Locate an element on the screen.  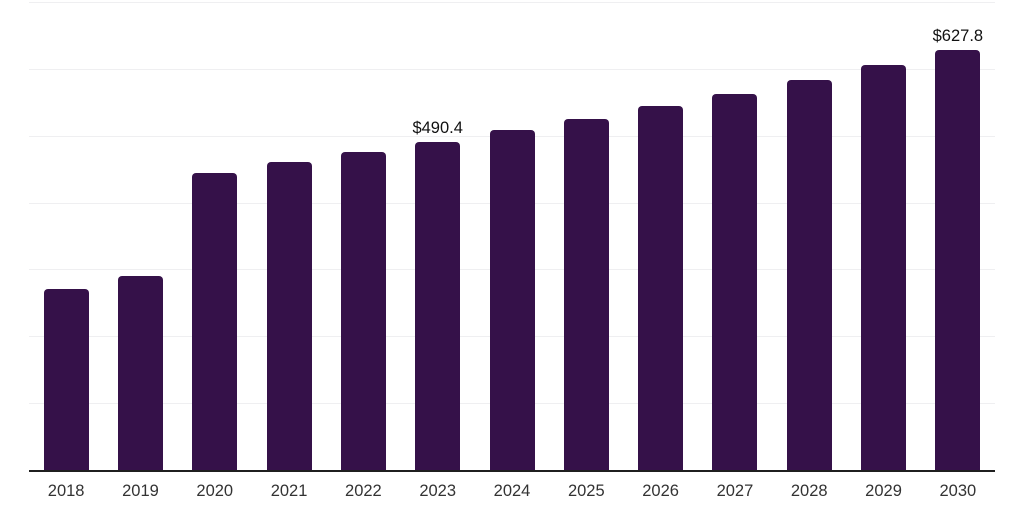
x-tick-label-2030: 2030 is located at coordinates (958, 491).